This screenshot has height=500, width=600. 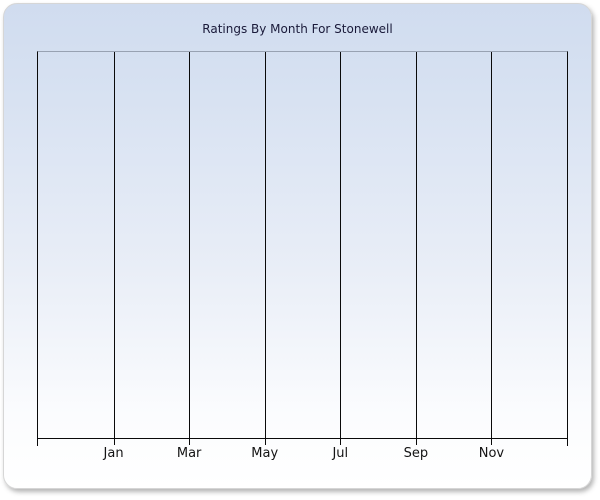 I want to click on x-axis-label-nov: Nov, so click(x=491, y=453).